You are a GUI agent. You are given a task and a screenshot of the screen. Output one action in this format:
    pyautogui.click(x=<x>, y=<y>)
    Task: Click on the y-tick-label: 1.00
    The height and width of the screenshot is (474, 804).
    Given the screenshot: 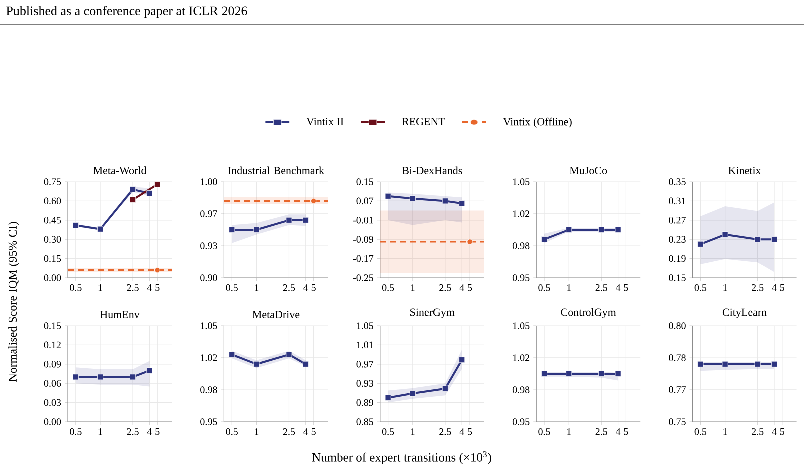 What is the action you would take?
    pyautogui.click(x=209, y=182)
    